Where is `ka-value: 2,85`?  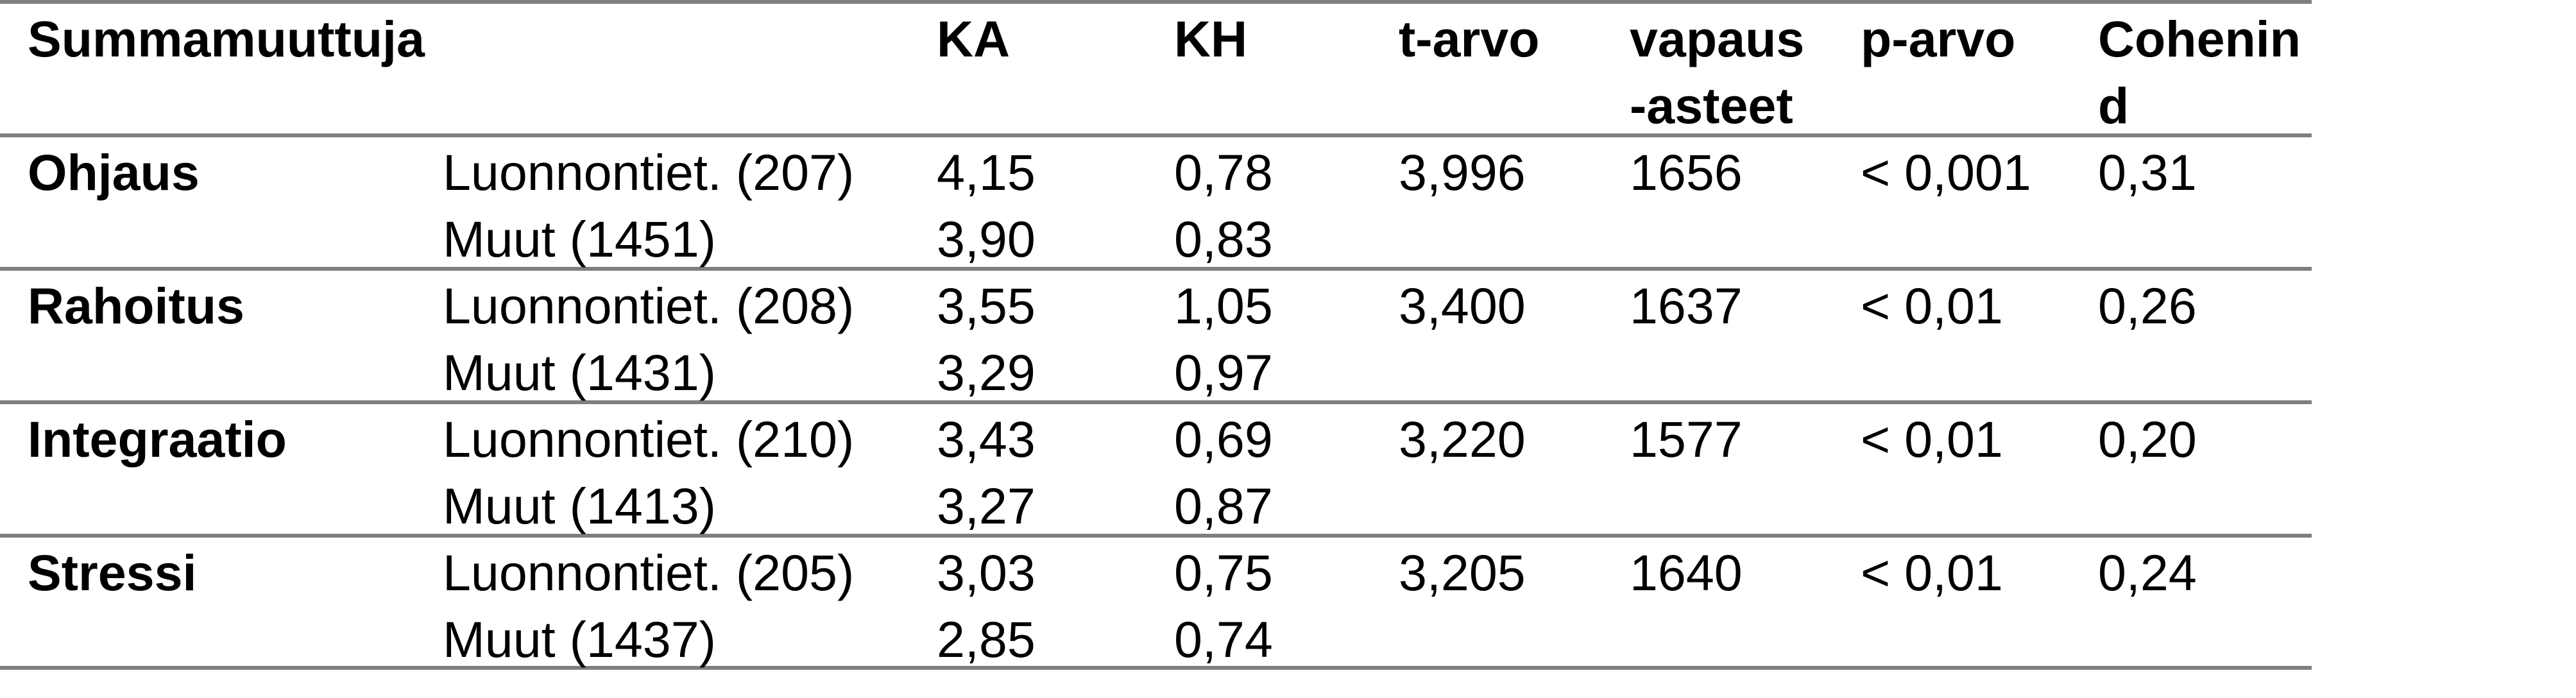
ka-value: 2,85 is located at coordinates (987, 640).